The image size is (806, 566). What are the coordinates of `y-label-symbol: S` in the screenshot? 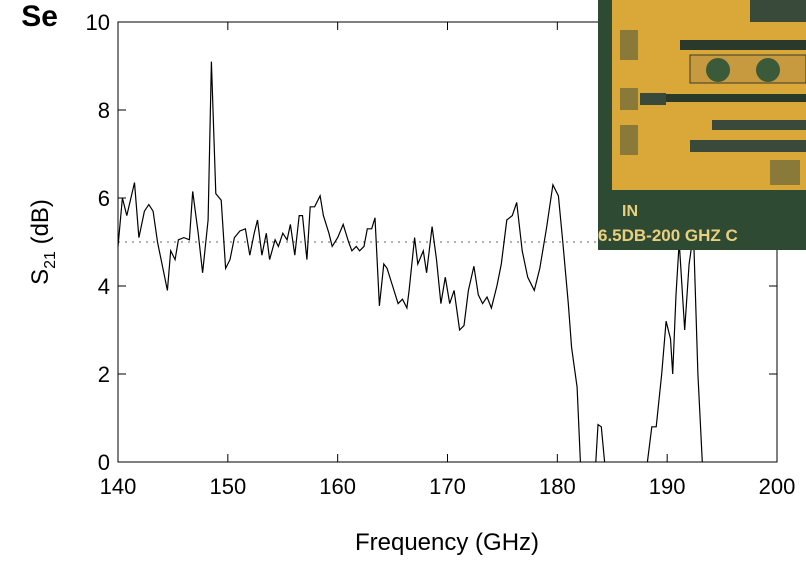 It's located at (40, 277).